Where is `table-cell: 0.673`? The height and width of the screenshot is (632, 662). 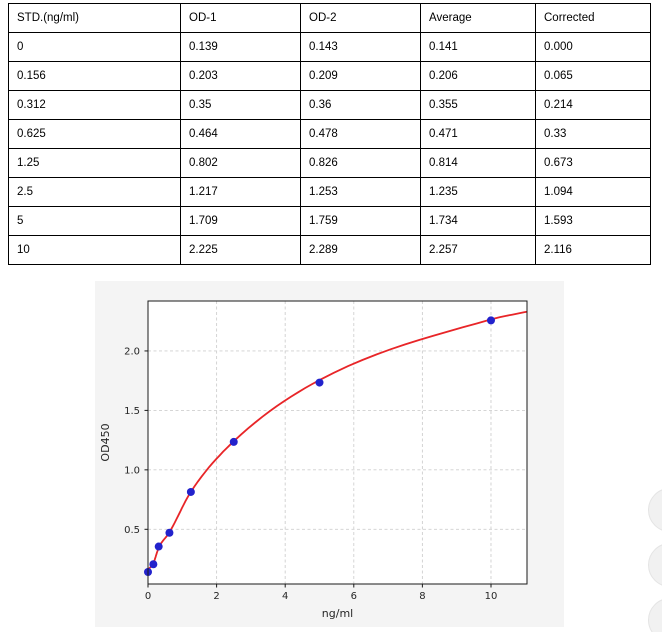 table-cell: 0.673 is located at coordinates (593, 163).